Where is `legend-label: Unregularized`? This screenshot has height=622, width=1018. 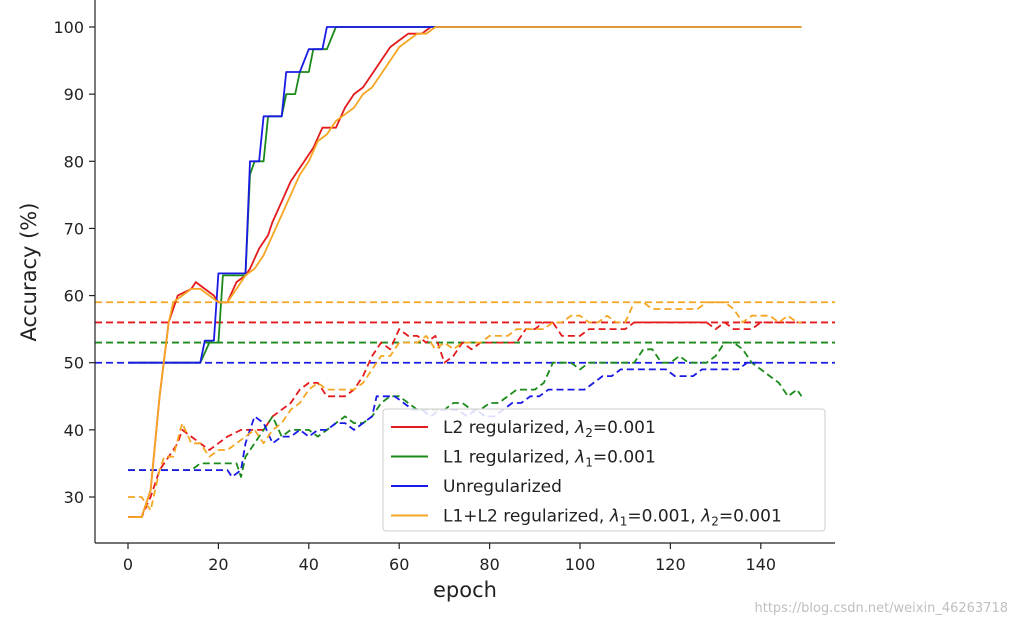 legend-label: Unregularized is located at coordinates (502, 487).